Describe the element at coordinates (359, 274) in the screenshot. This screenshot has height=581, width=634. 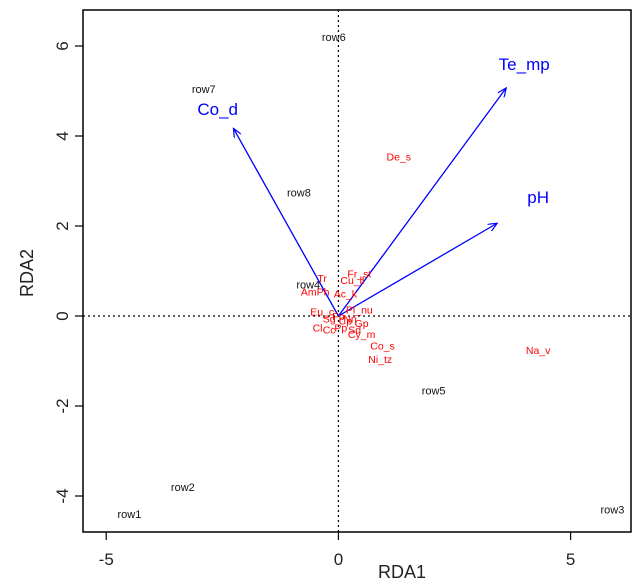
I see `species-label: Fr_st` at that location.